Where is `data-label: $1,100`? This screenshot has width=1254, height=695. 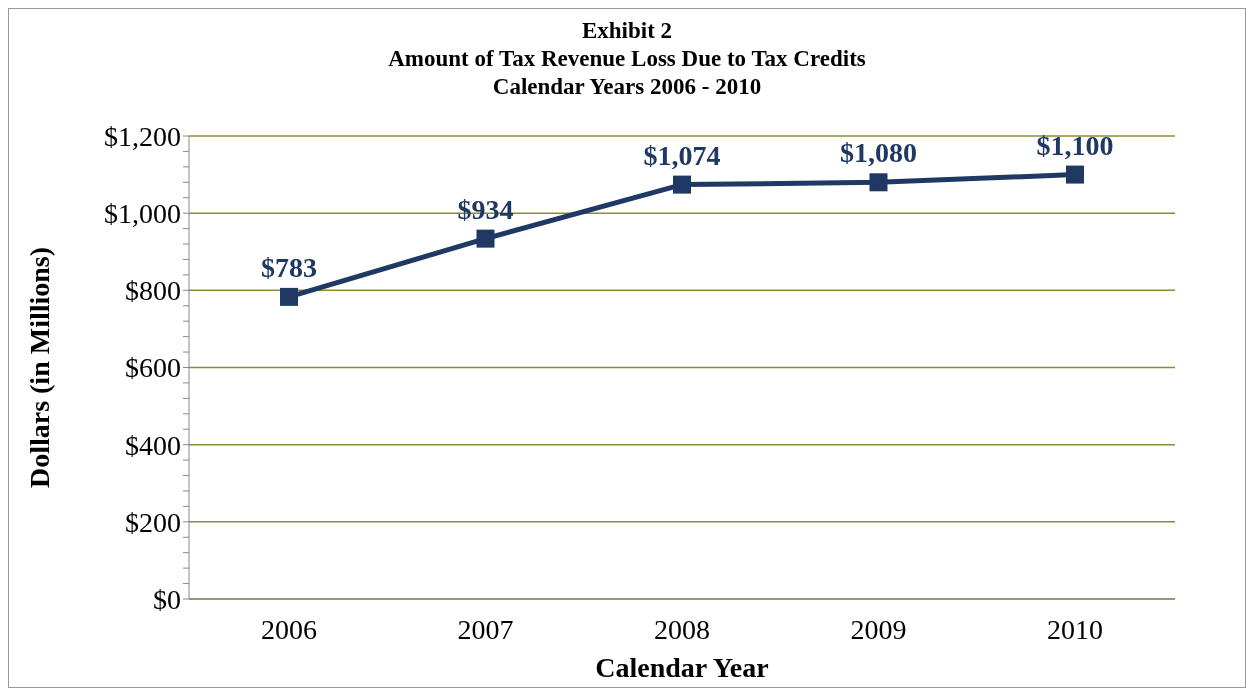
data-label: $1,100 is located at coordinates (1075, 145).